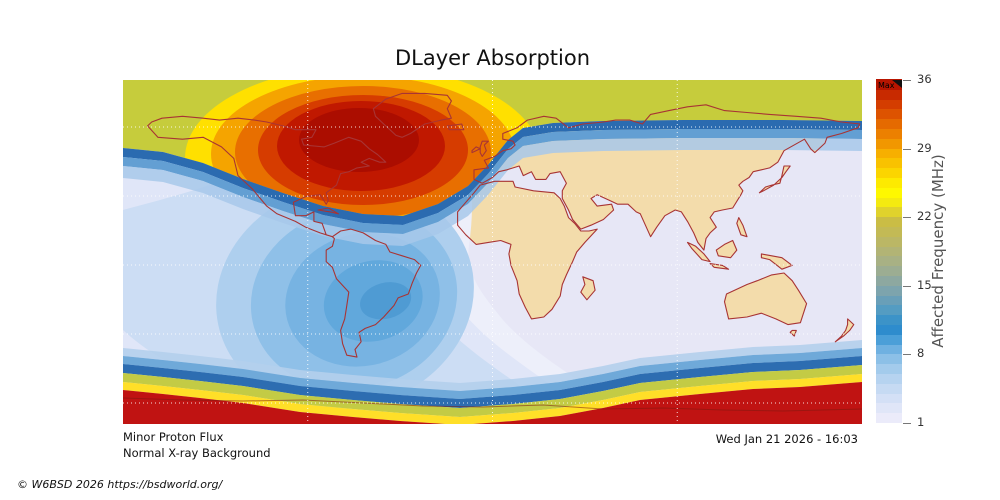  What do you see at coordinates (120, 484) in the screenshot?
I see `copyright: © W6BSD 2026 https://bsdworld.org/` at bounding box center [120, 484].